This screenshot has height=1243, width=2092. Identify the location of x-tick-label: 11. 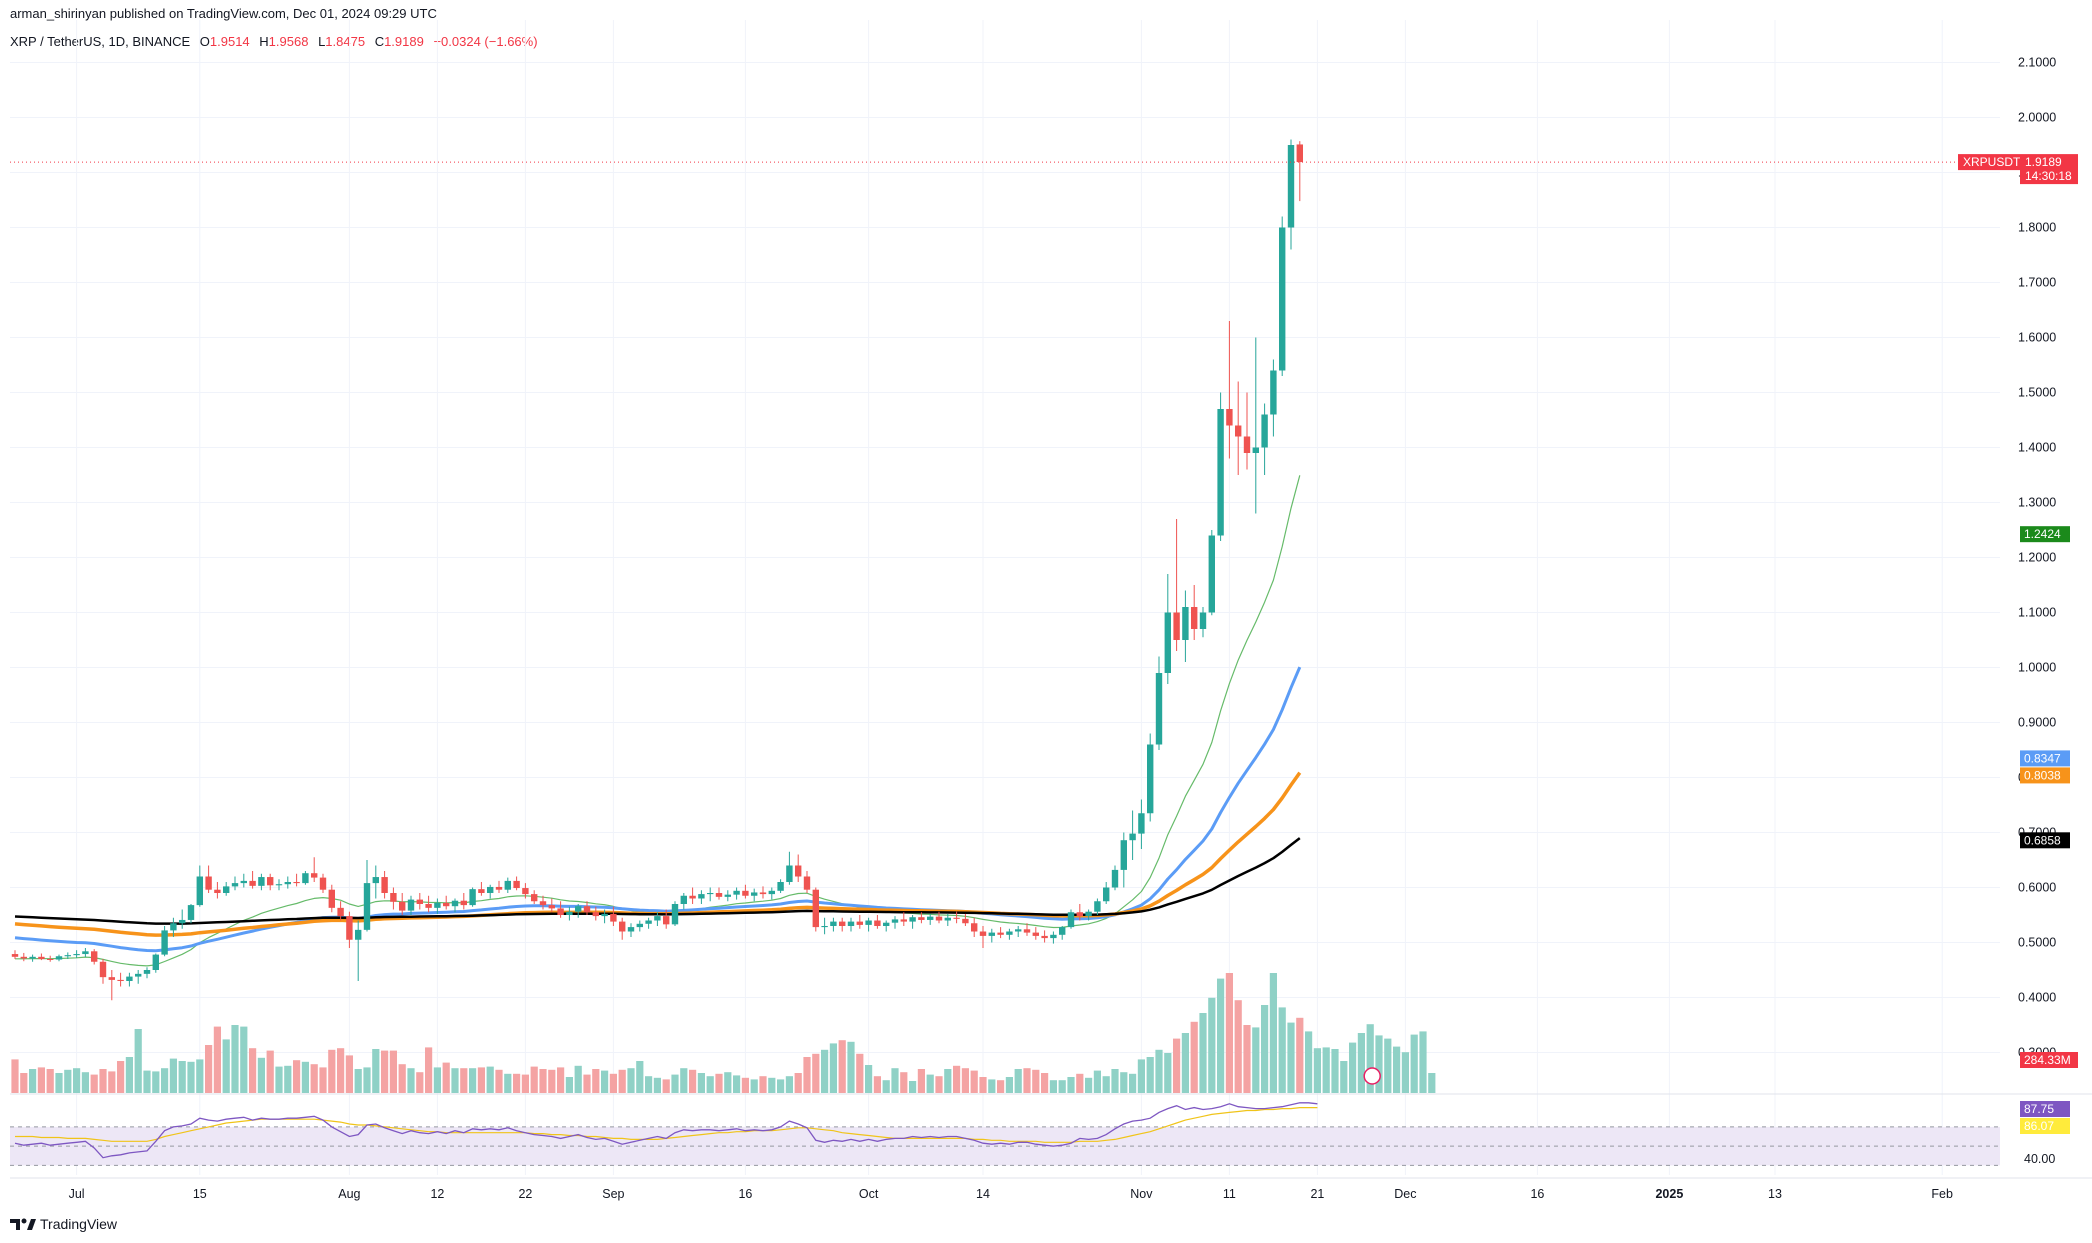
(1229, 1194).